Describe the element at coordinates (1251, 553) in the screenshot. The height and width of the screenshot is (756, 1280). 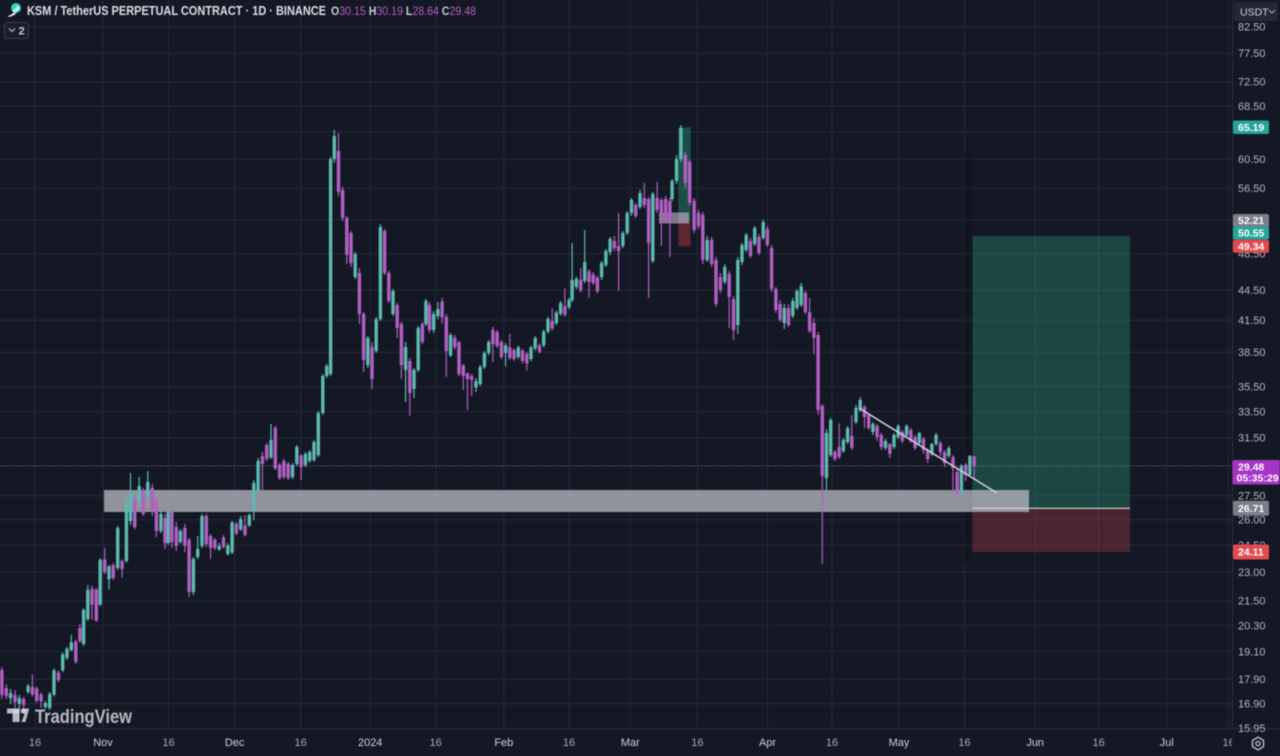
I see `svg-text: 24.11` at that location.